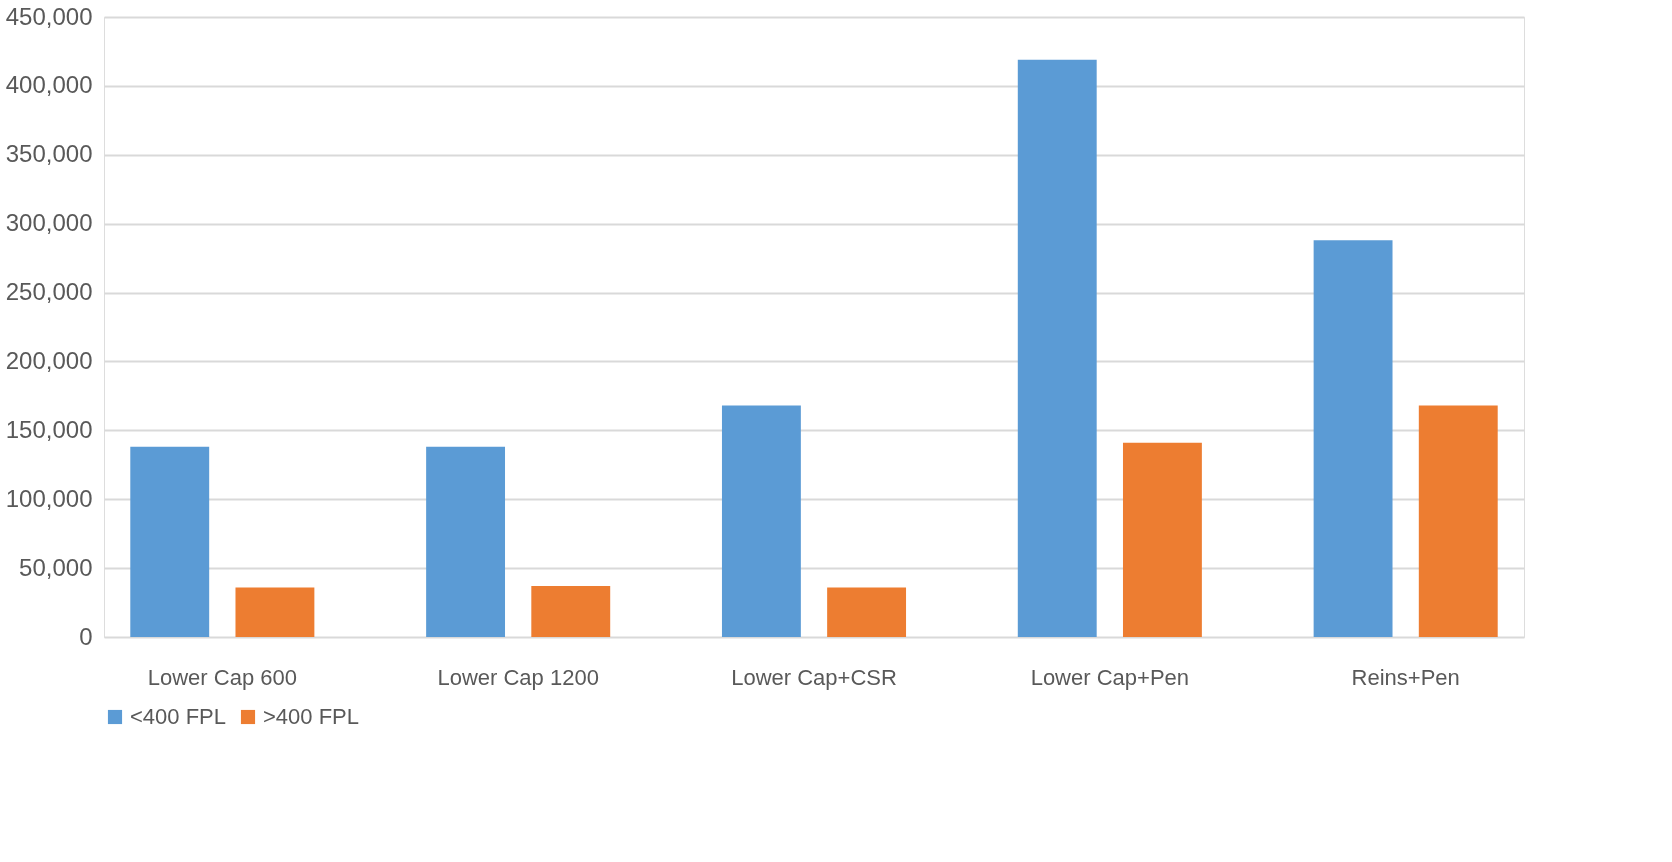 The height and width of the screenshot is (862, 1672). Describe the element at coordinates (1110, 677) in the screenshot. I see `x-tick-label: Lower Cap+Pen` at that location.